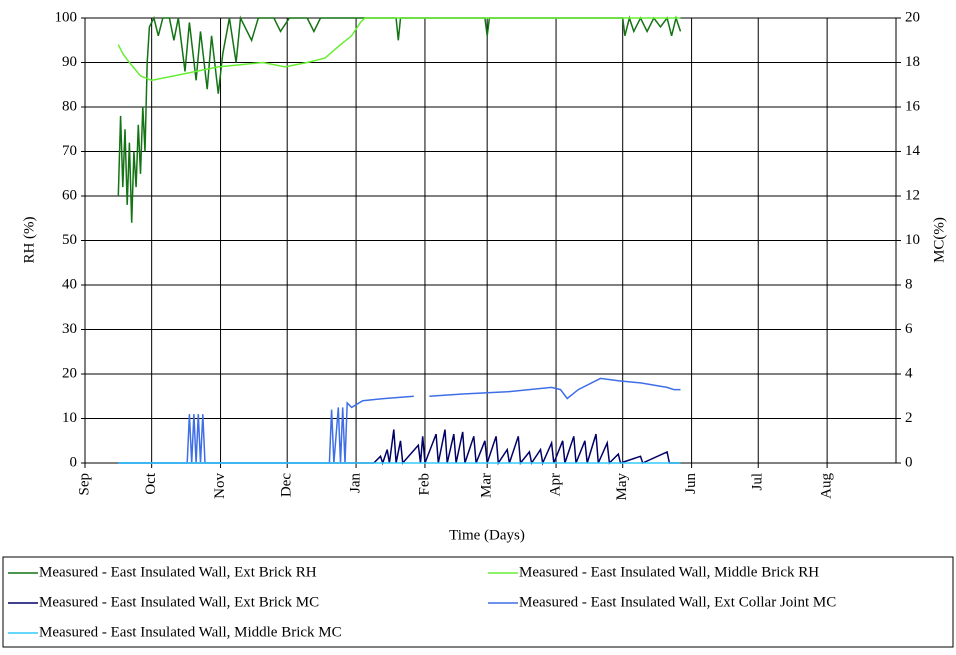 The height and width of the screenshot is (655, 956). Describe the element at coordinates (909, 418) in the screenshot. I see `y2-tick-label: 2` at that location.